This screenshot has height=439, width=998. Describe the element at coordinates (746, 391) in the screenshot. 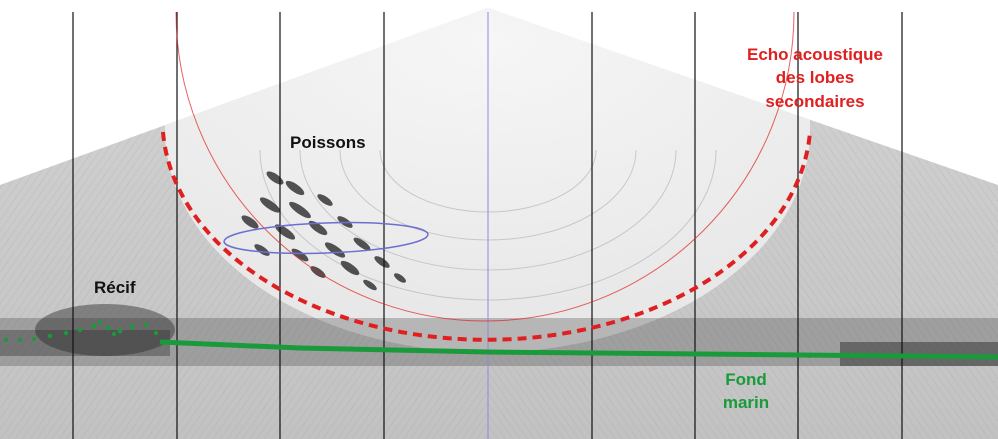

I see `seafloor-label: Fond marin` at that location.